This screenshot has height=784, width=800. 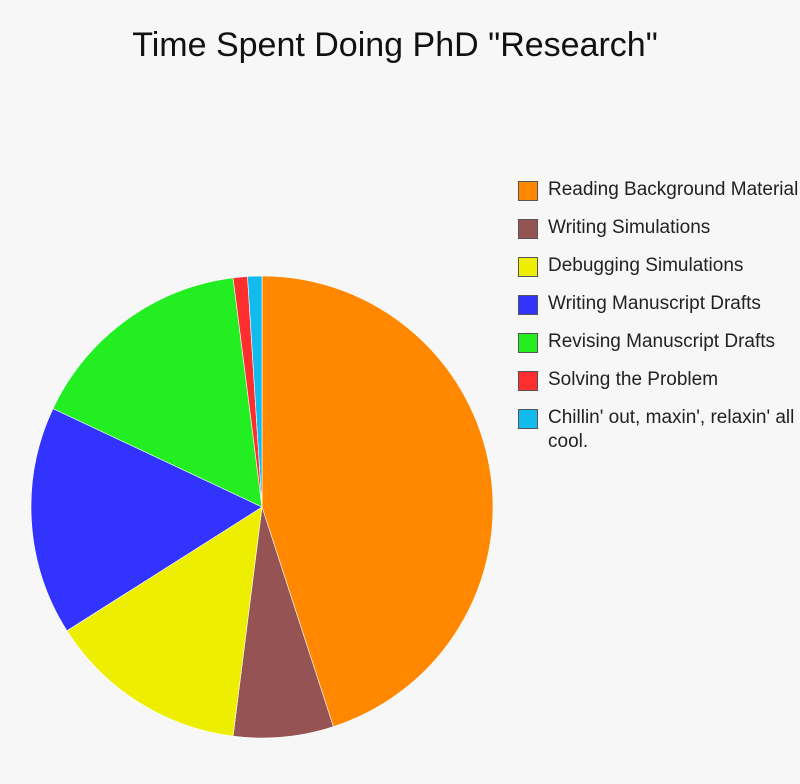 I want to click on legend-item: Reading Background Material, so click(x=659, y=190).